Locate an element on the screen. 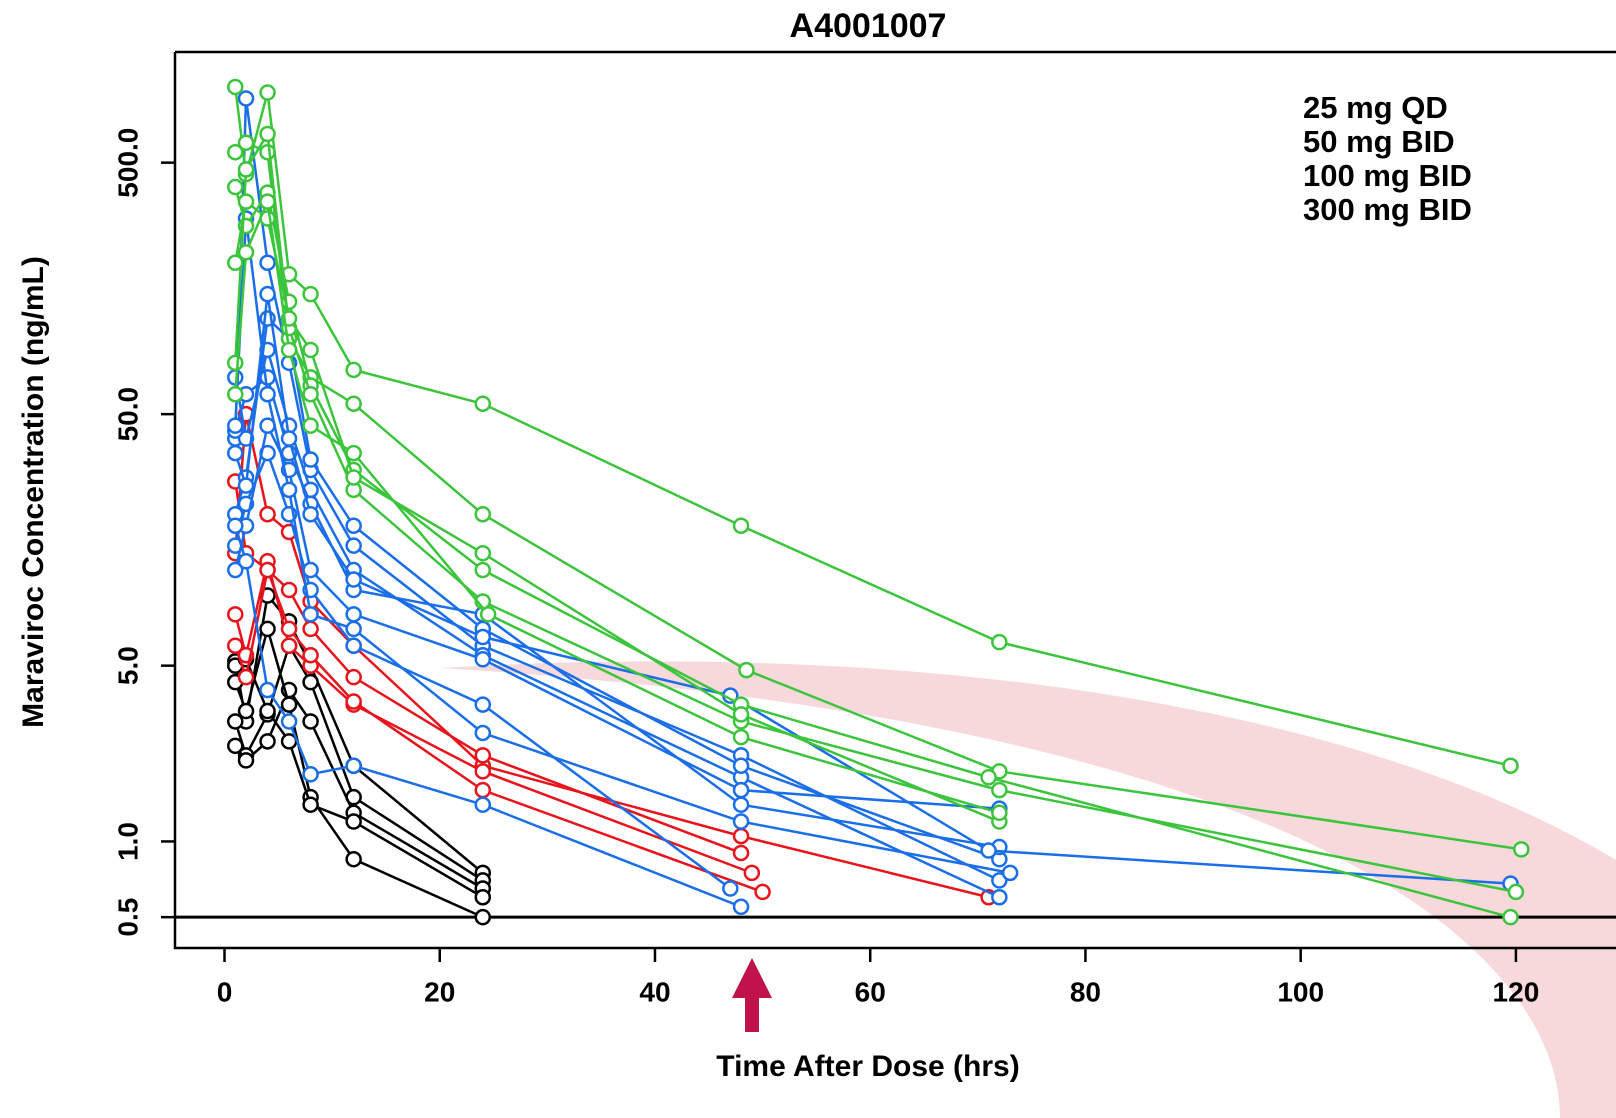  legend-entry: 25 mg QD is located at coordinates (1375, 107).